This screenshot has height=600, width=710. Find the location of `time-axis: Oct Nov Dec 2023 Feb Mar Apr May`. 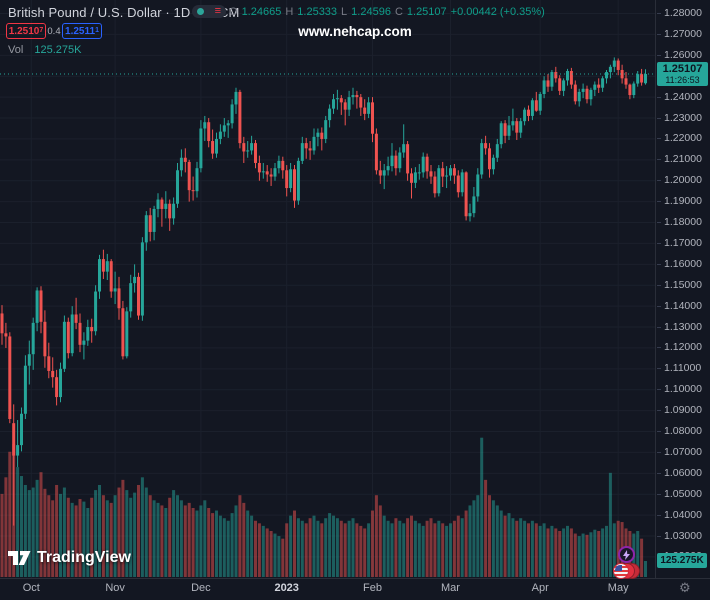

time-axis: Oct Nov Dec 2023 Feb Mar Apr May is located at coordinates (327, 589).